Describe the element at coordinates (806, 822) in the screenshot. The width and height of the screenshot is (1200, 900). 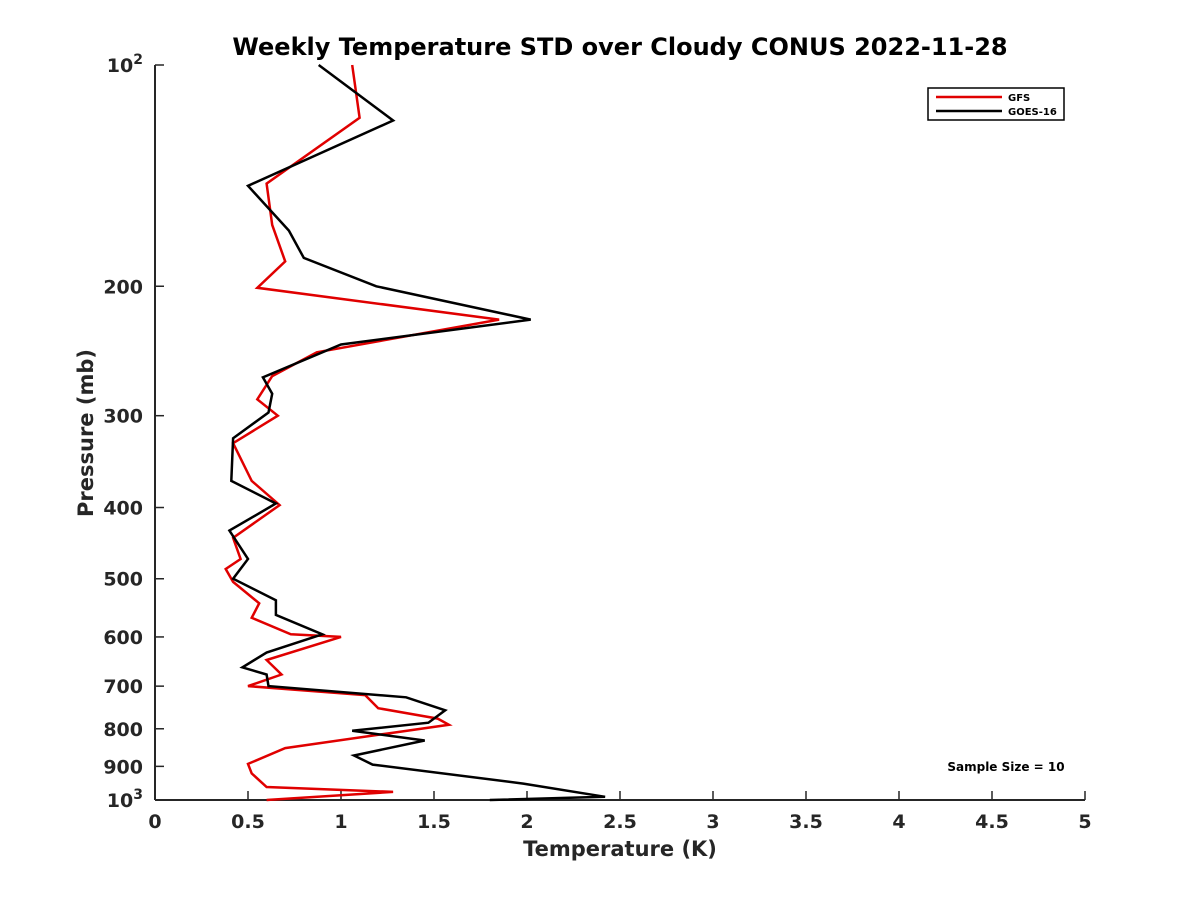
I see `x-tick-label: 3.5` at that location.